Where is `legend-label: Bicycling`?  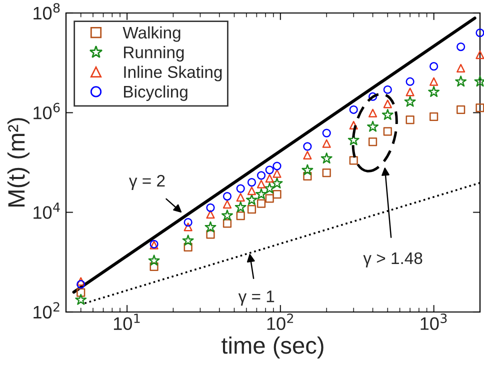
legend-label: Bicycling is located at coordinates (156, 93).